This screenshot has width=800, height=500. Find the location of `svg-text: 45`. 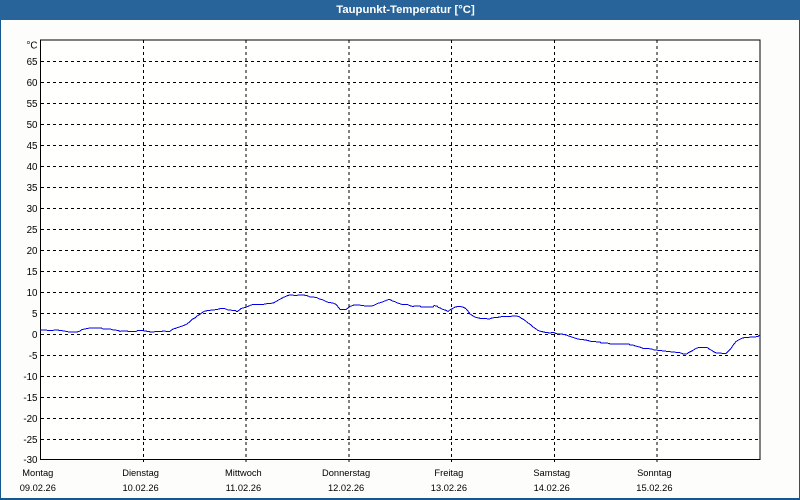

svg-text: 45 is located at coordinates (32, 146).